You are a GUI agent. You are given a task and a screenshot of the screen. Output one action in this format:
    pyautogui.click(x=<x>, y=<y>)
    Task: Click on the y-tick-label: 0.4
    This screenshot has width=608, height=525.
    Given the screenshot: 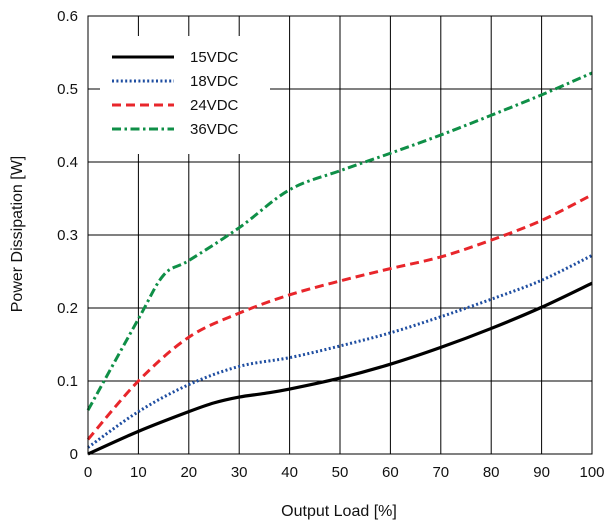 What is the action you would take?
    pyautogui.click(x=67, y=162)
    